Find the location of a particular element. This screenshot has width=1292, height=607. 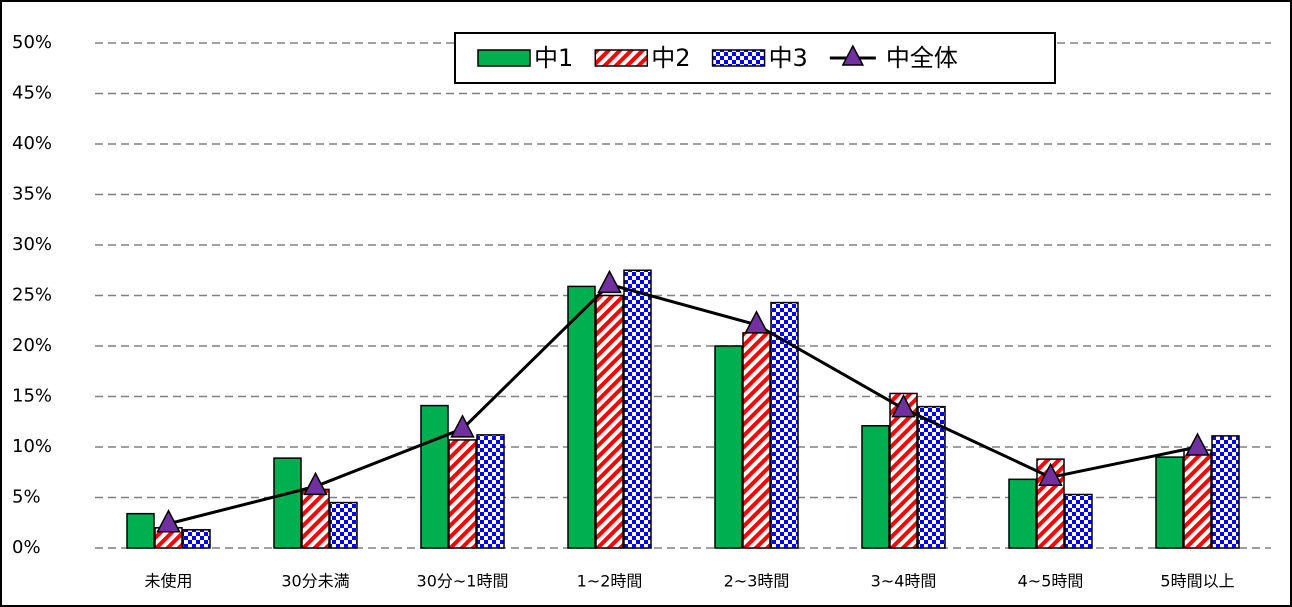

y-tick-label: 0% is located at coordinates (26, 547).